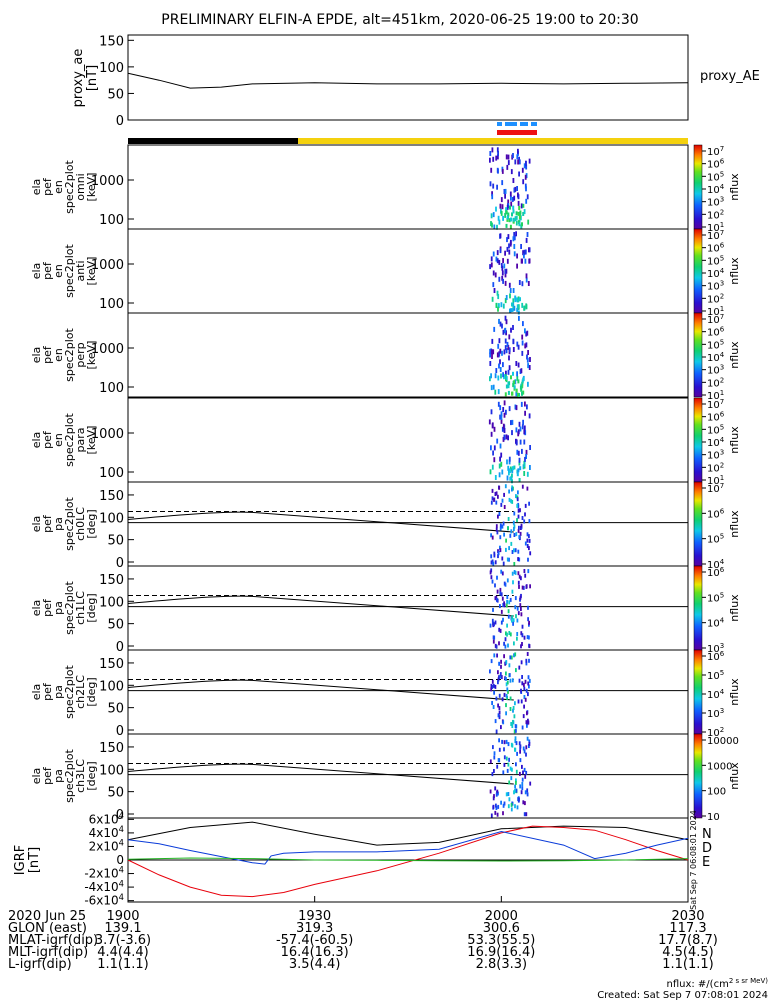  What do you see at coordinates (111, 220) in the screenshot?
I see `ela_pef_en_spec2plot_omni-tick-label: 100` at bounding box center [111, 220].